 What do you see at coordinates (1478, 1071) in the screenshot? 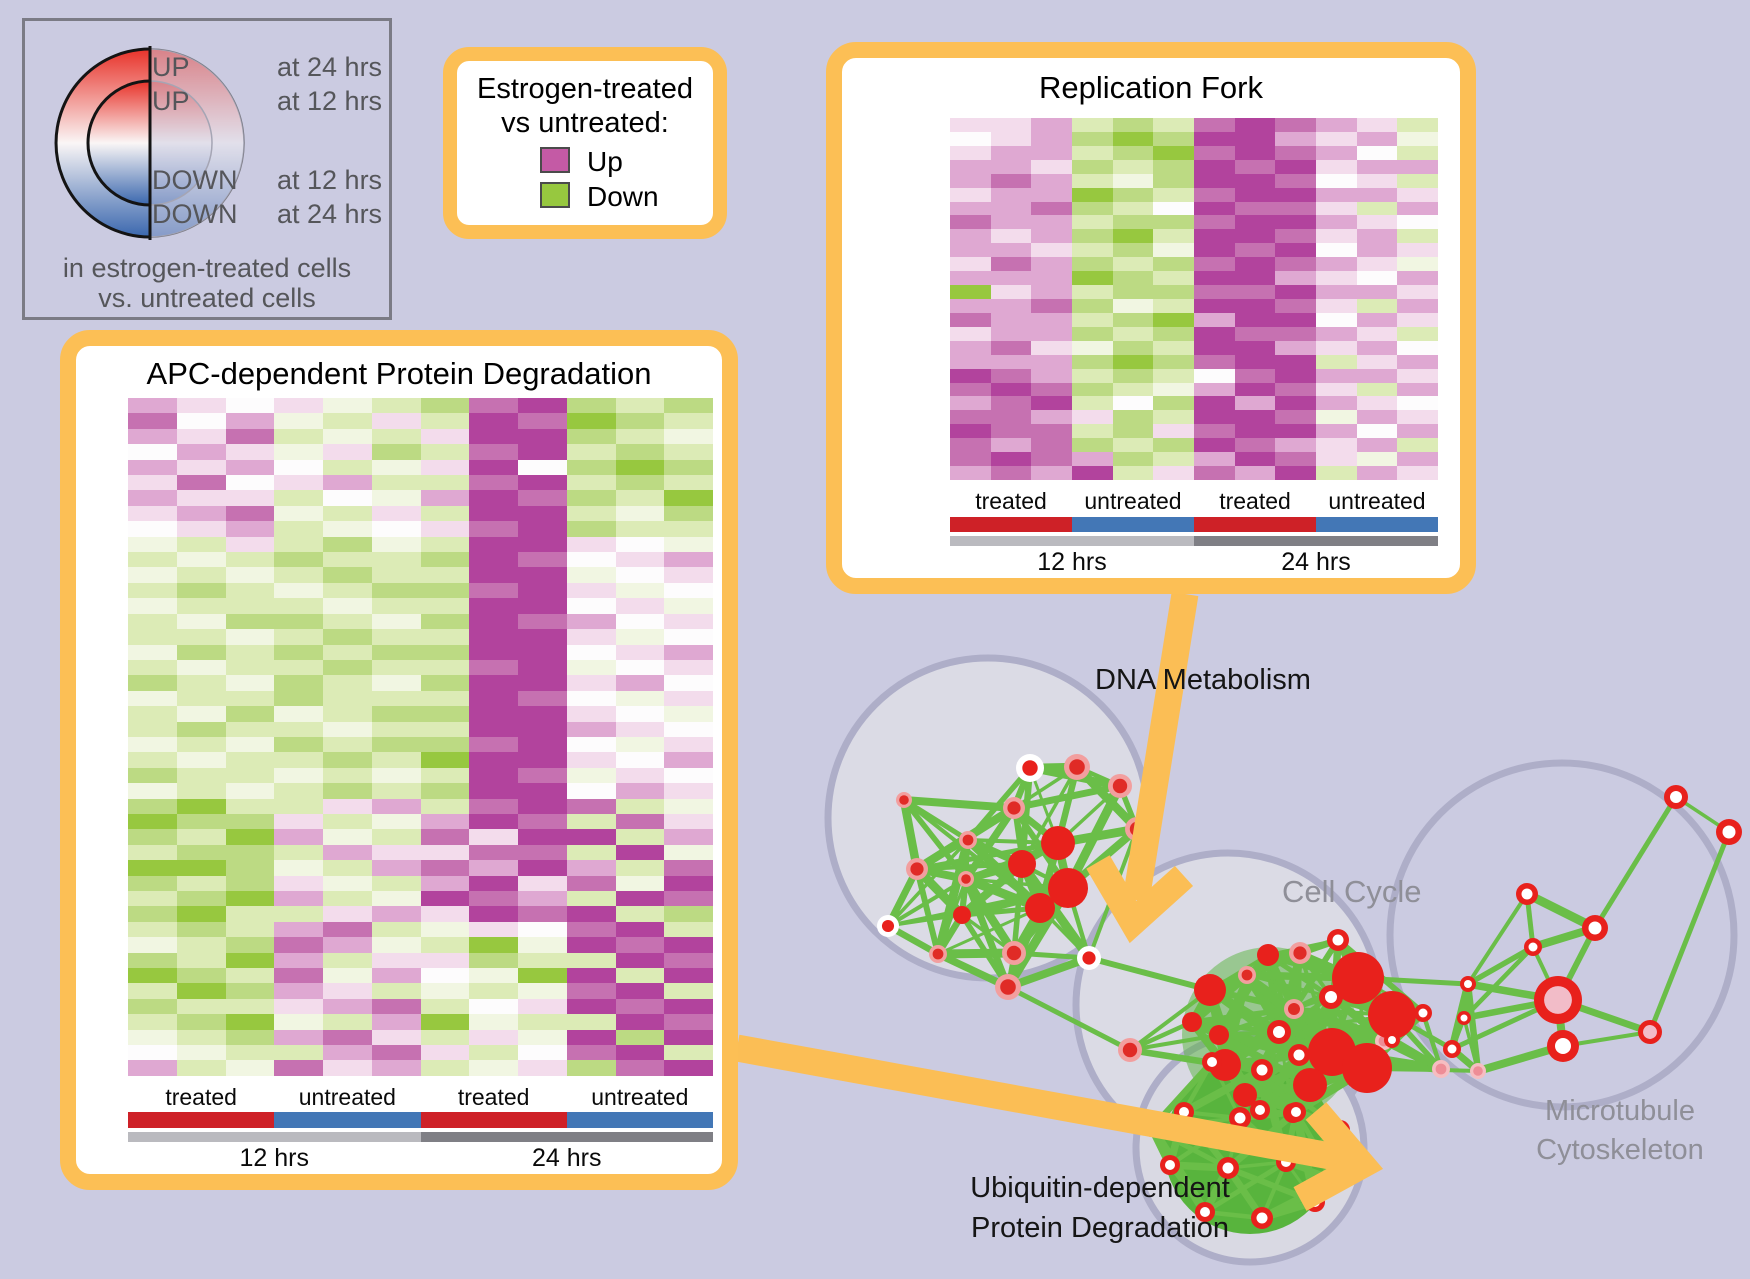
I see `network-node-faded` at bounding box center [1478, 1071].